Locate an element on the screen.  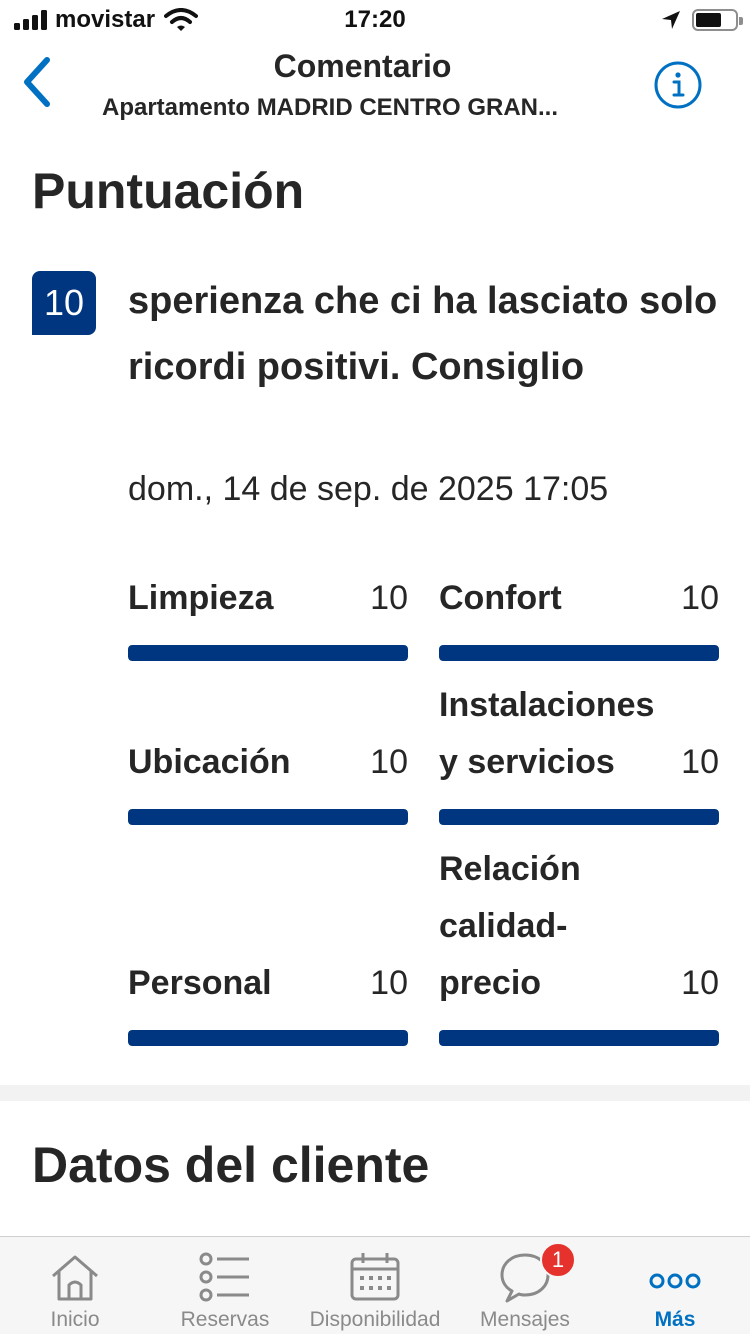
tab-label: Más is located at coordinates (675, 1319).